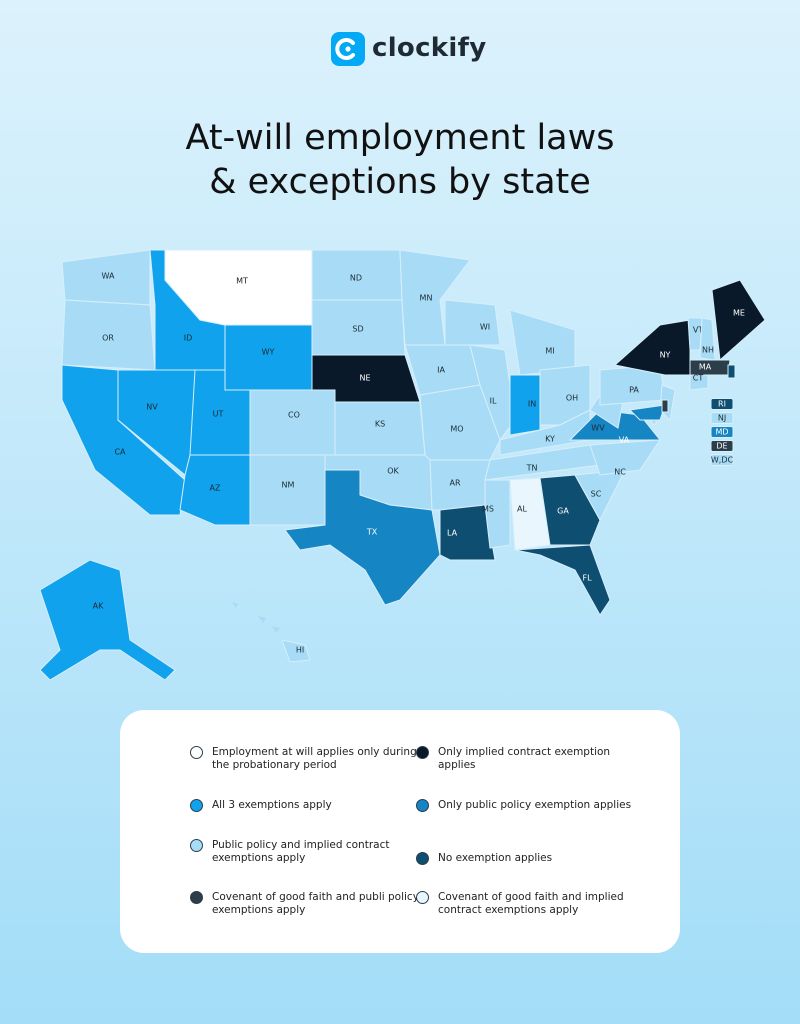 This screenshot has height=1024, width=800. I want to click on legend-label: Only public policy exemption applies, so click(535, 805).